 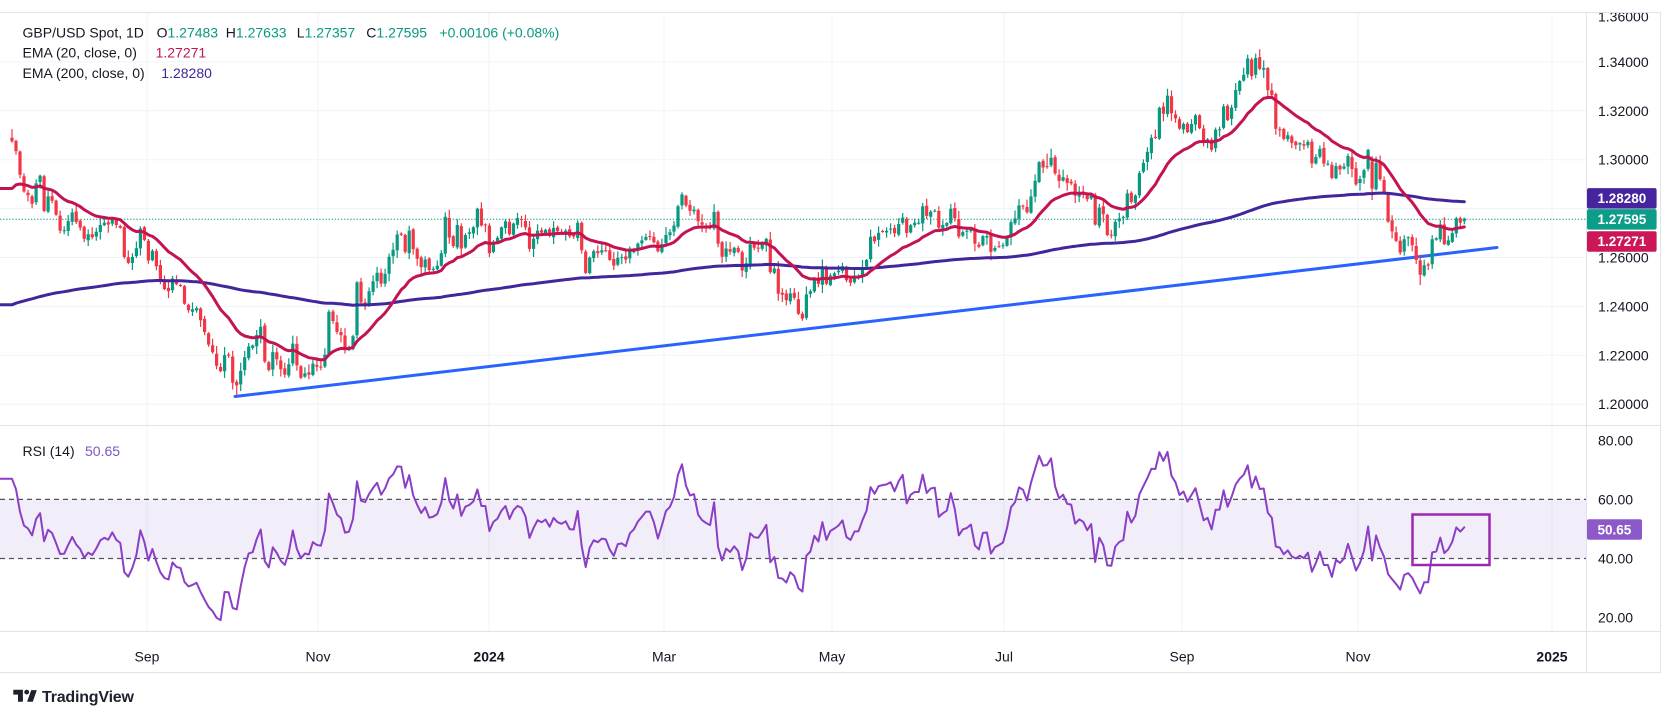 What do you see at coordinates (84, 73) in the screenshot?
I see `svg-text: EMA (200, close, 0)` at bounding box center [84, 73].